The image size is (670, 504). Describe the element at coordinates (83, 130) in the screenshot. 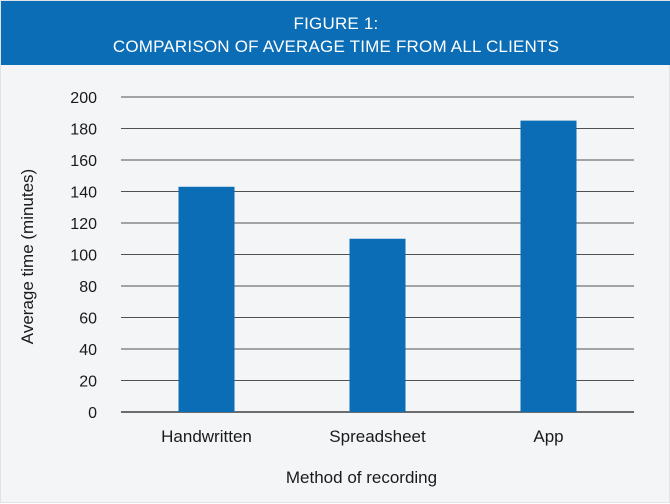

I see `y-tick-label: 180` at that location.